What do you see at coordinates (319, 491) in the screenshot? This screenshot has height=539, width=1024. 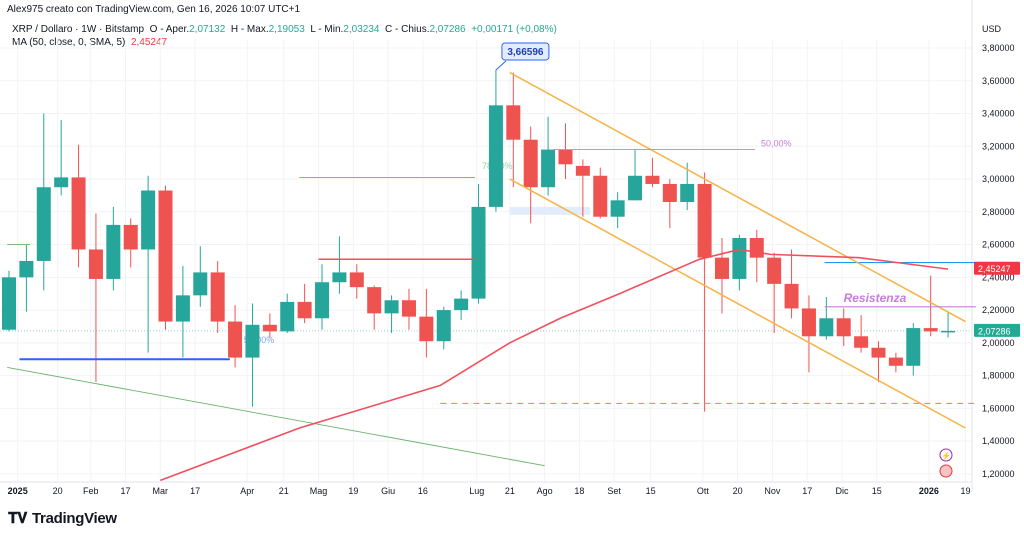 I see `time-tick-label: Mag` at bounding box center [319, 491].